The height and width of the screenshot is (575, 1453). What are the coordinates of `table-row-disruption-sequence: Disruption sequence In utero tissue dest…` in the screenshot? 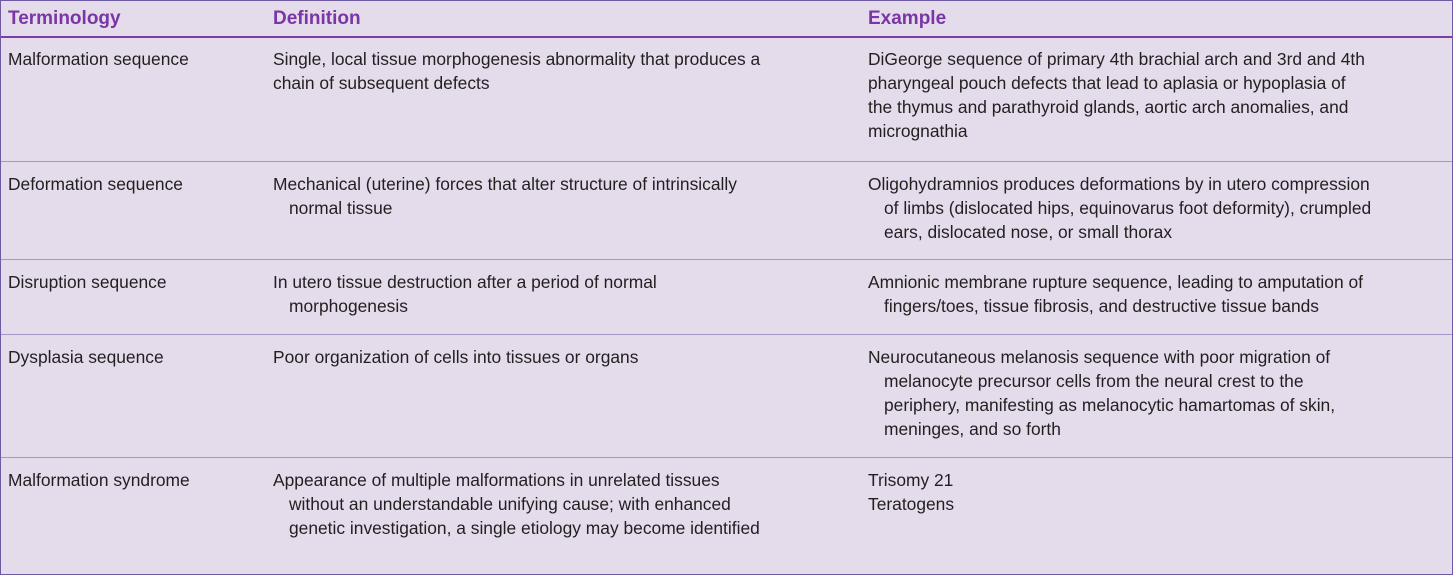 It's located at (726, 302).